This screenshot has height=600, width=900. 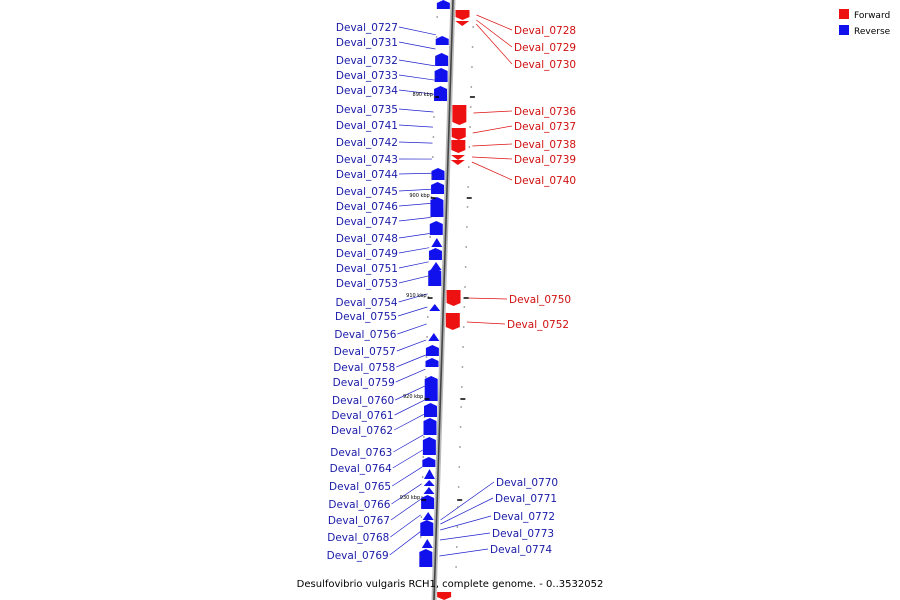 What do you see at coordinates (364, 383) in the screenshot?
I see `gene-label-deval-0759: Deval_0759` at bounding box center [364, 383].